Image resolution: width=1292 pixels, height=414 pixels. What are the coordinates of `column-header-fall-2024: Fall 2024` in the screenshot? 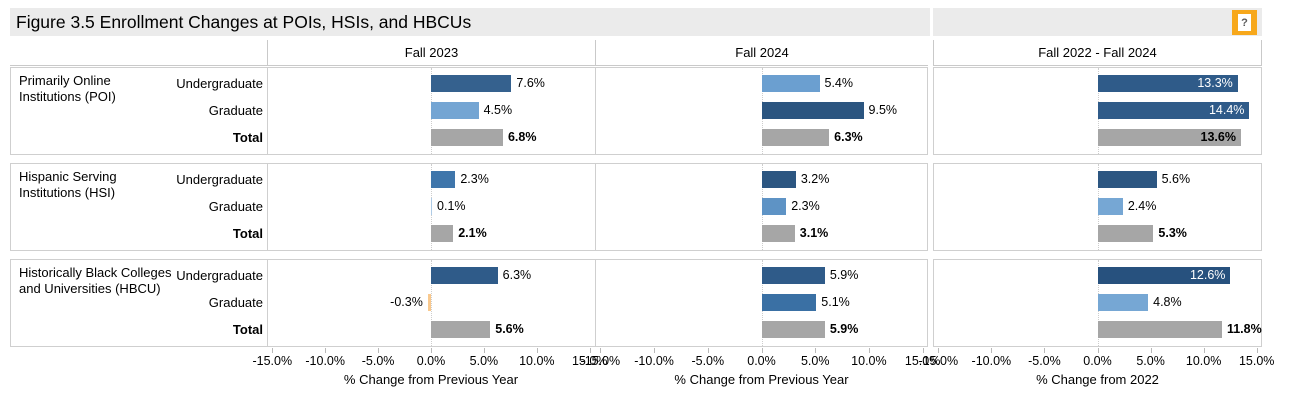 It's located at (761, 52).